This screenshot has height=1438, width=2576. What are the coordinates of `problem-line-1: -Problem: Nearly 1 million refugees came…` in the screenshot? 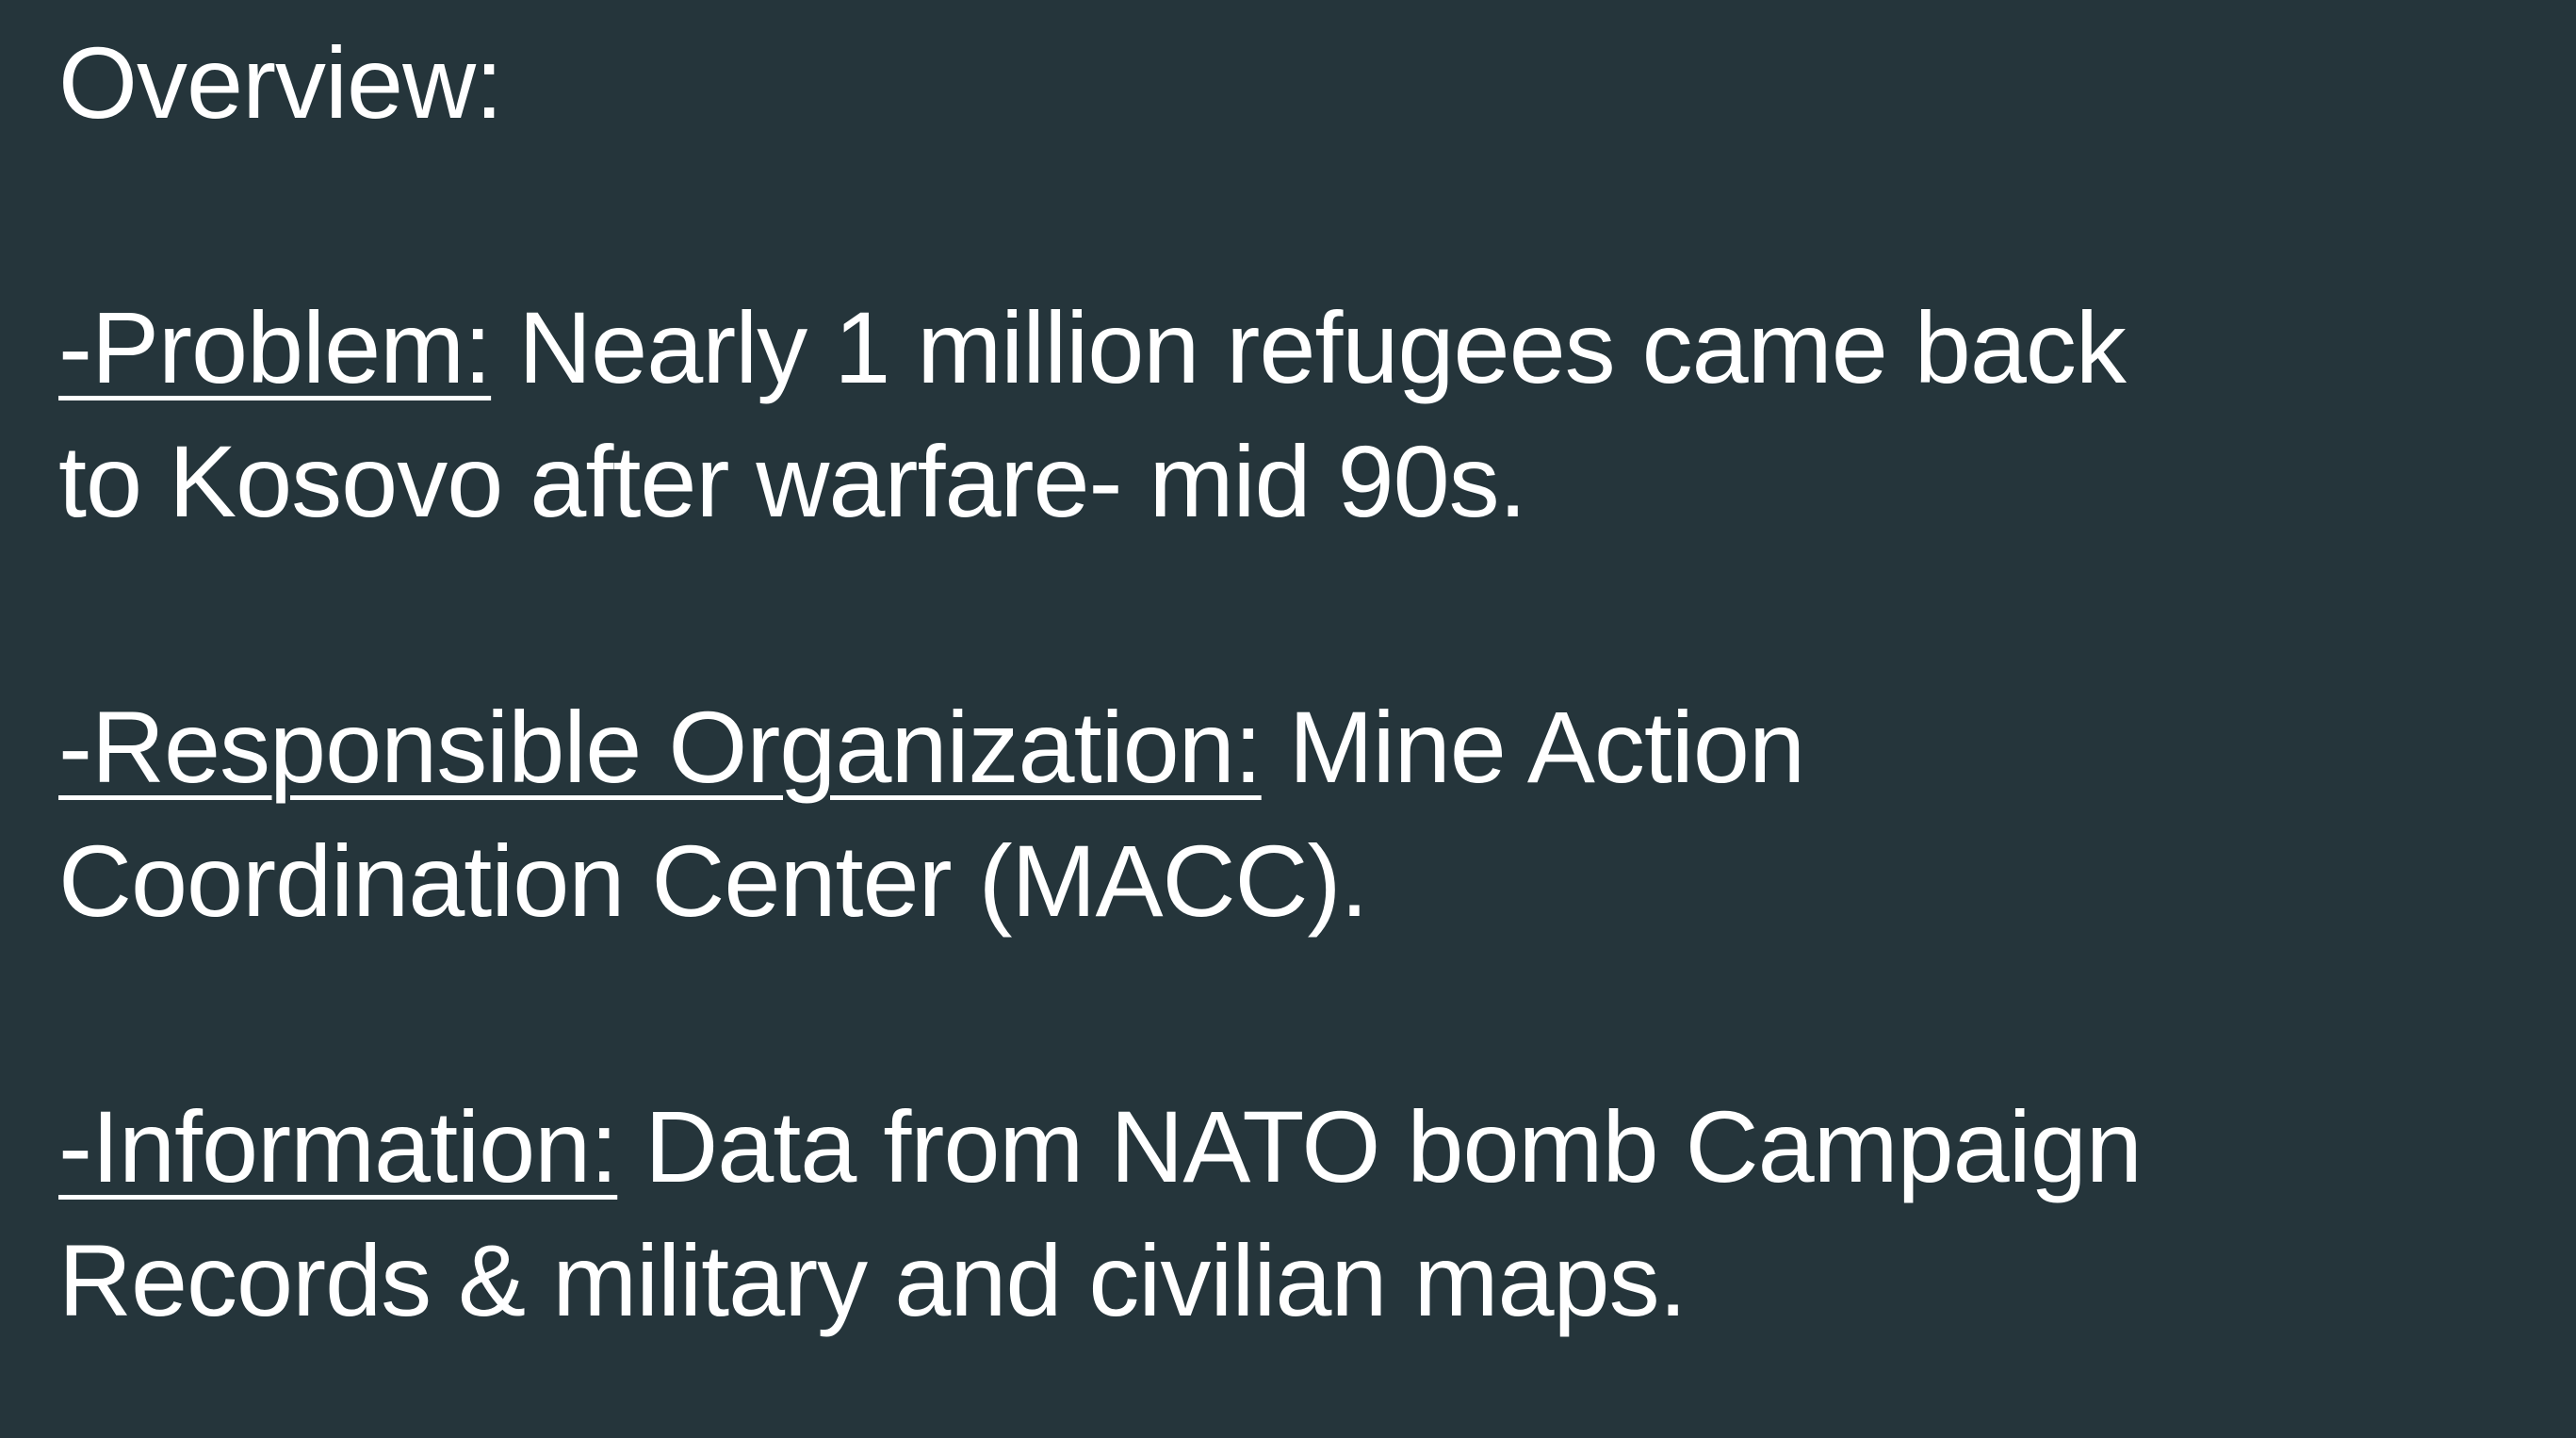 It's located at (1283, 348).